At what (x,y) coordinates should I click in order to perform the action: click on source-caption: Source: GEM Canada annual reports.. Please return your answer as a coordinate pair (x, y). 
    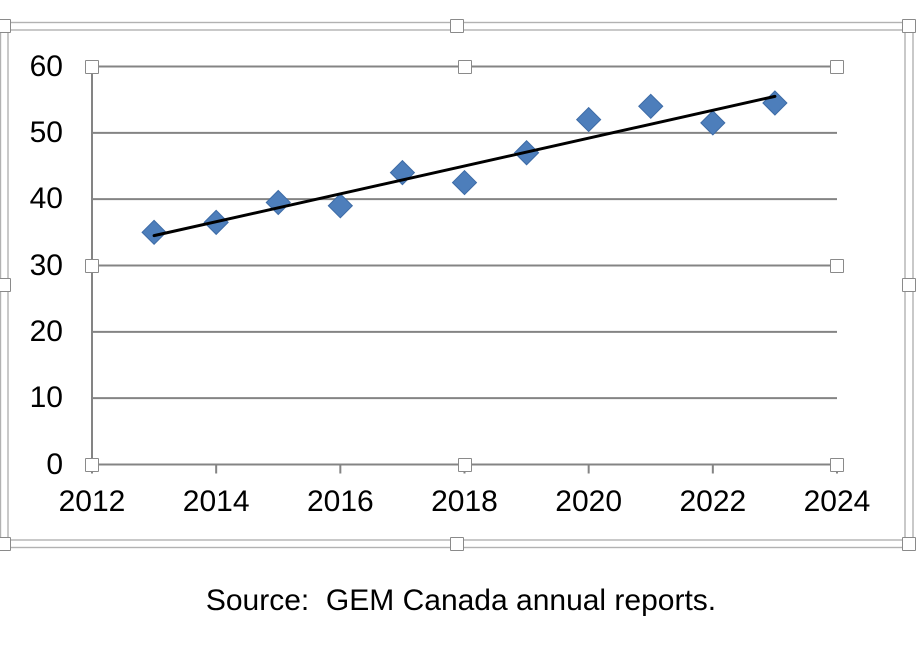
    Looking at the image, I should click on (461, 600).